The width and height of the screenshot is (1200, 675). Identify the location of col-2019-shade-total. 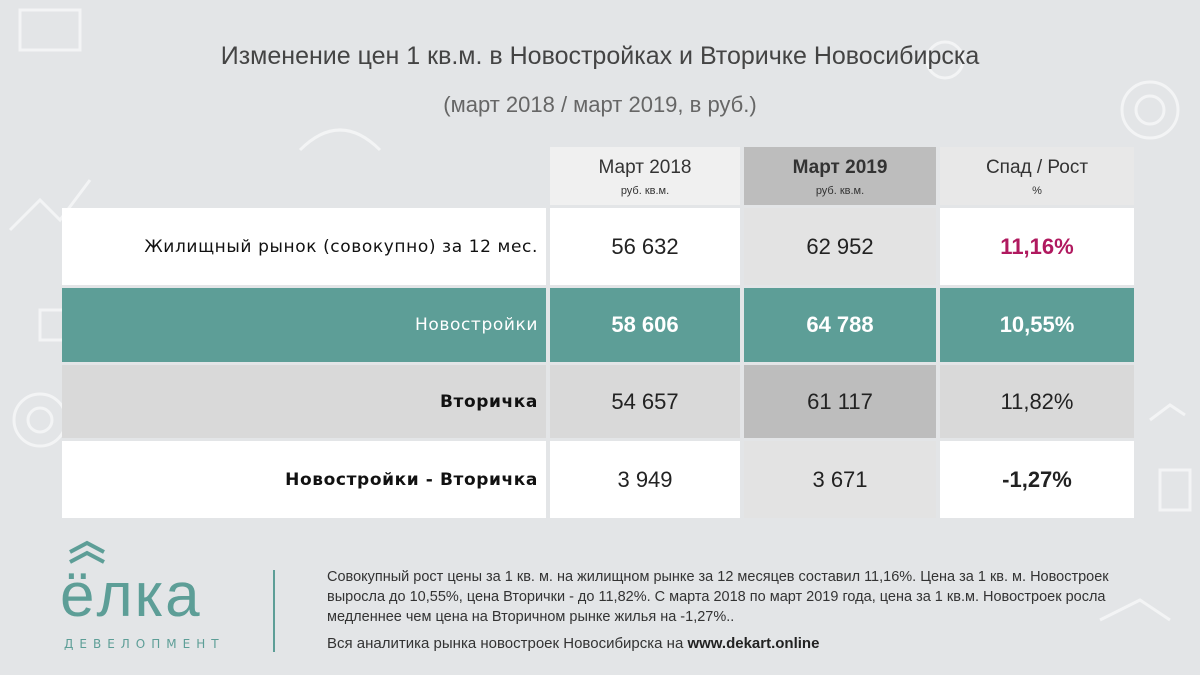
(840, 246).